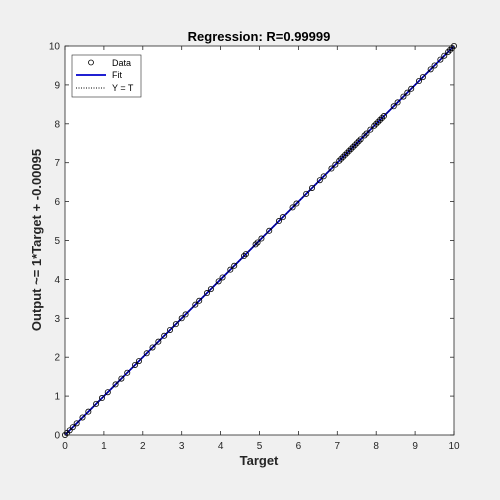 Image resolution: width=500 pixels, height=500 pixels. What do you see at coordinates (123, 88) in the screenshot?
I see `legend-identity-label: Y = T` at bounding box center [123, 88].